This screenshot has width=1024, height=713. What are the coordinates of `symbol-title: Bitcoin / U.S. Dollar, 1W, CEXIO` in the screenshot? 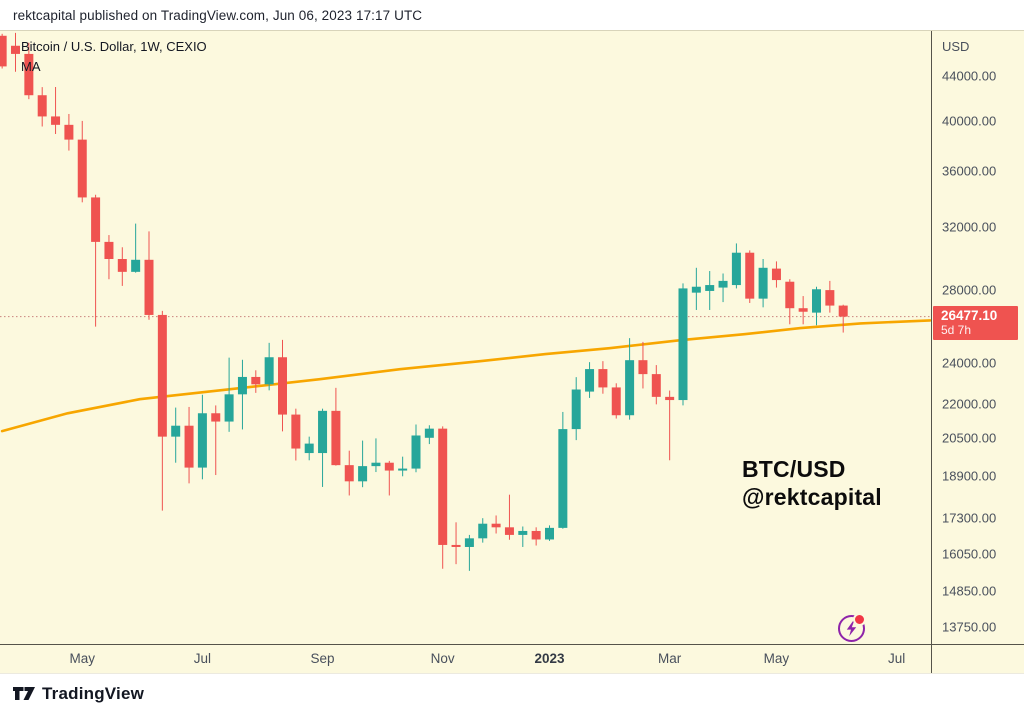 It's located at (114, 46).